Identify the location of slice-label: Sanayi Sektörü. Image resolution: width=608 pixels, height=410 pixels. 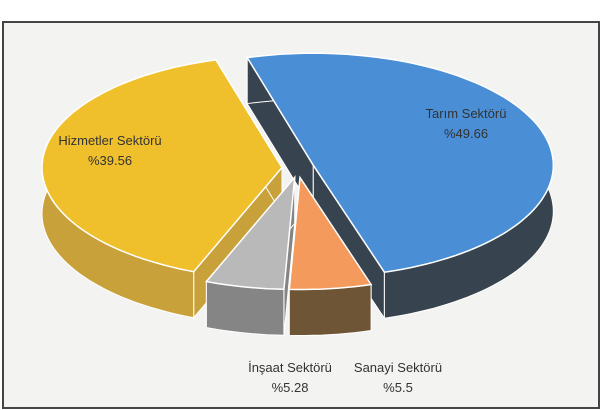
(398, 367).